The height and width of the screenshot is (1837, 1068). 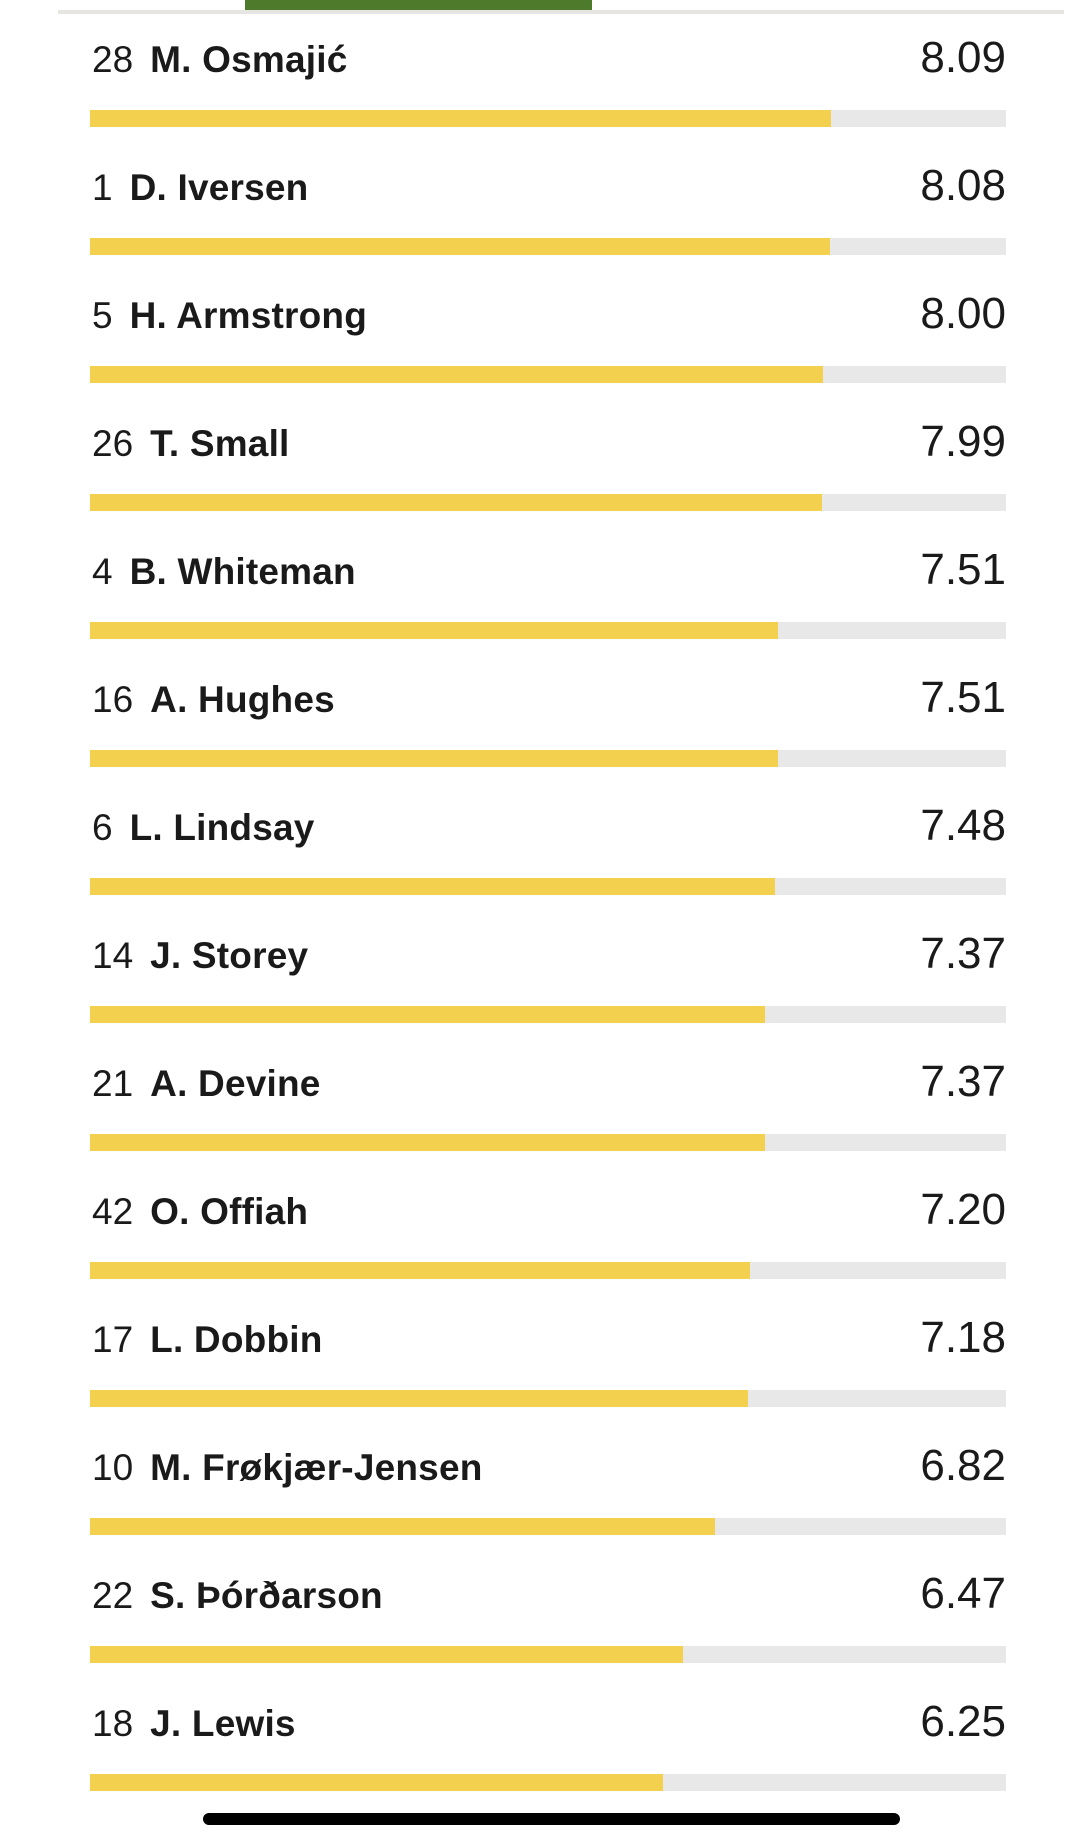 I want to click on player-row-header: 42 O. Offiah 7.20, so click(x=549, y=1211).